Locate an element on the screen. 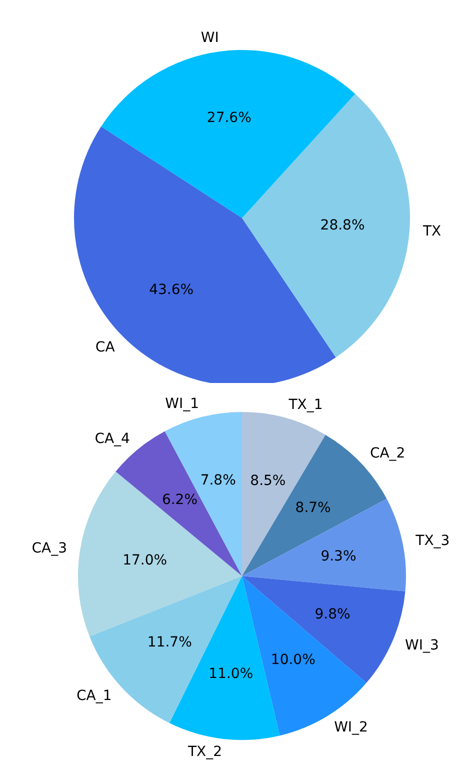  data-label: 8.7% is located at coordinates (313, 508).